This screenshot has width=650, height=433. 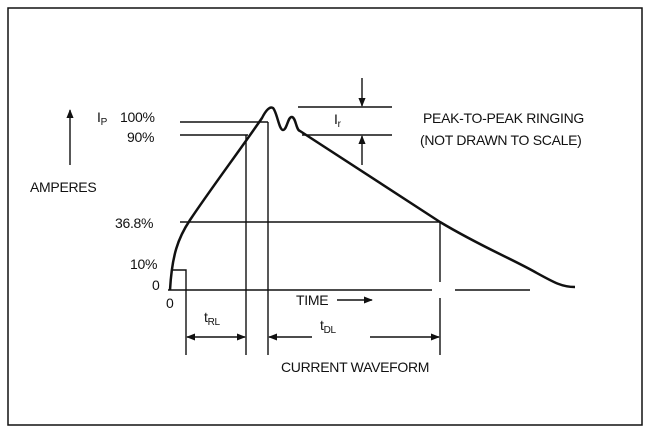 I want to click on pct-90: 90%, so click(x=140, y=137).